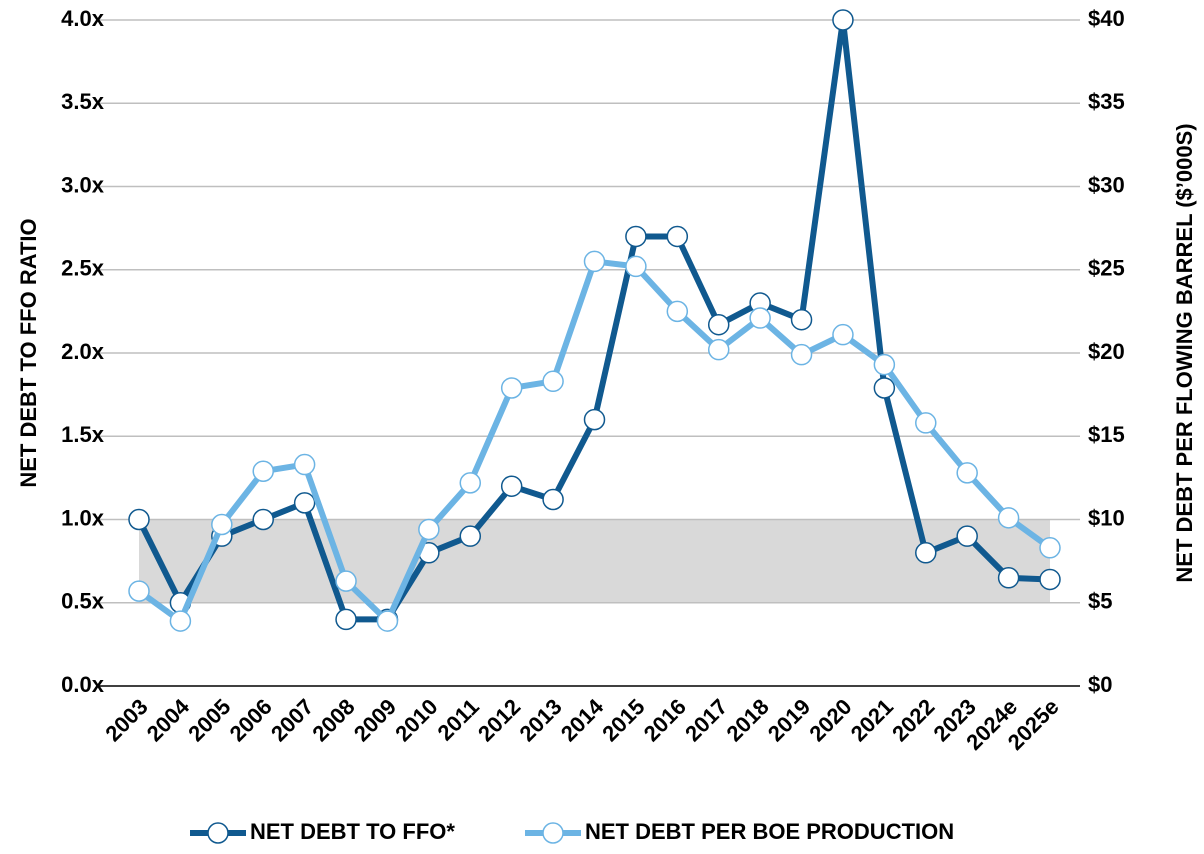 Image resolution: width=1204 pixels, height=854 pixels. Describe the element at coordinates (375, 720) in the screenshot. I see `x-tick-label: 2009` at that location.